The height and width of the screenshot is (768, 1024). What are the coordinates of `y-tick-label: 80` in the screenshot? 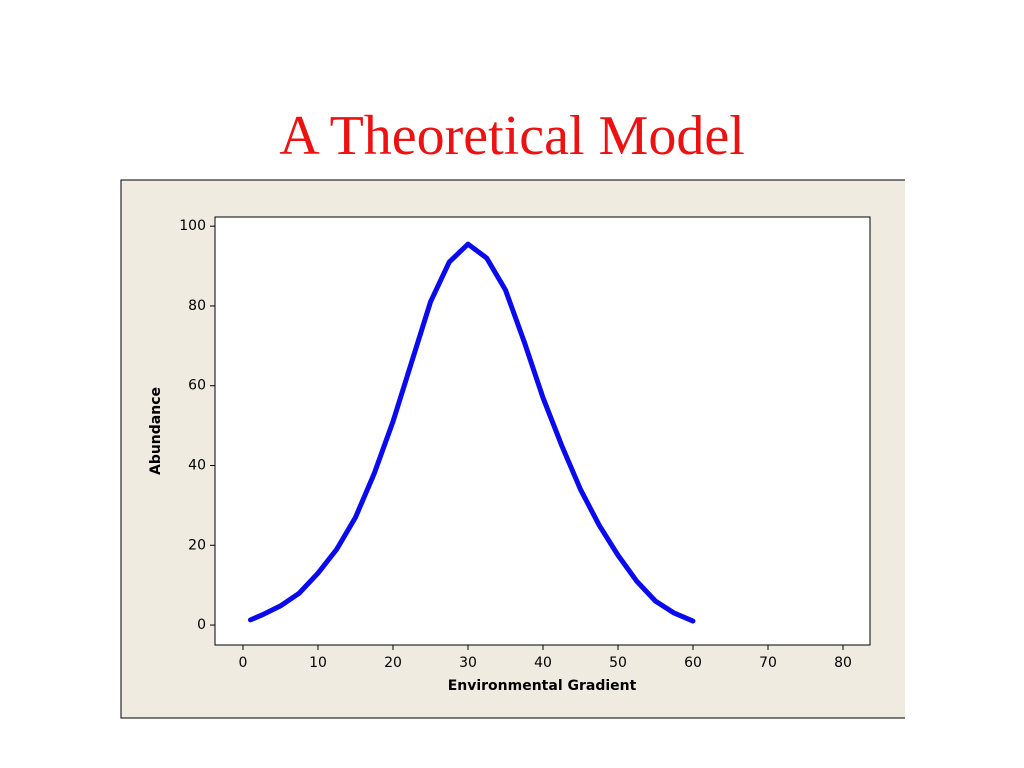 It's located at (197, 306).